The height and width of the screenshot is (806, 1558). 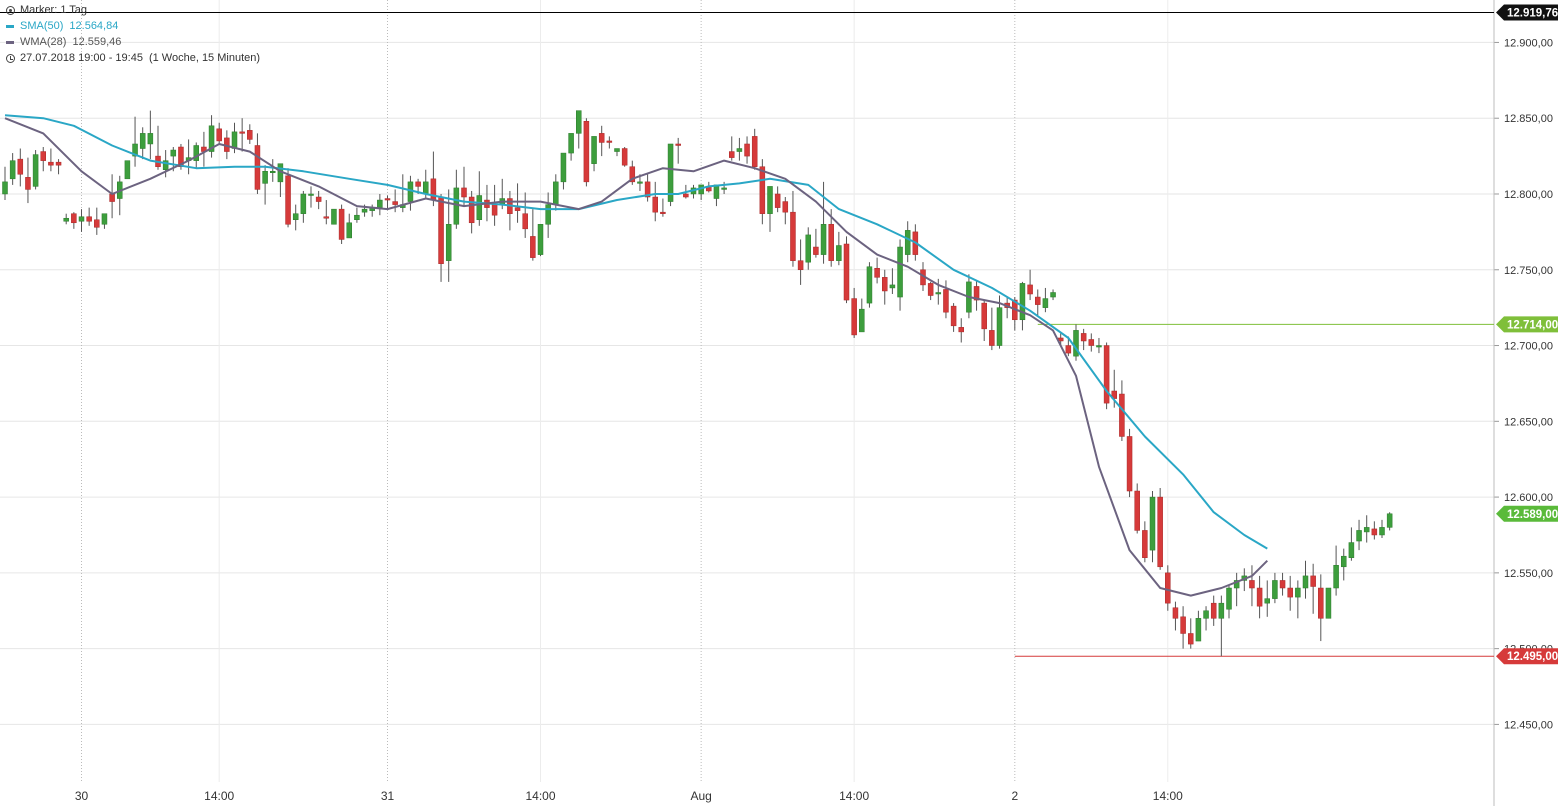 What do you see at coordinates (1528, 271) in the screenshot?
I see `y-tick-label: 12.750,00` at bounding box center [1528, 271].